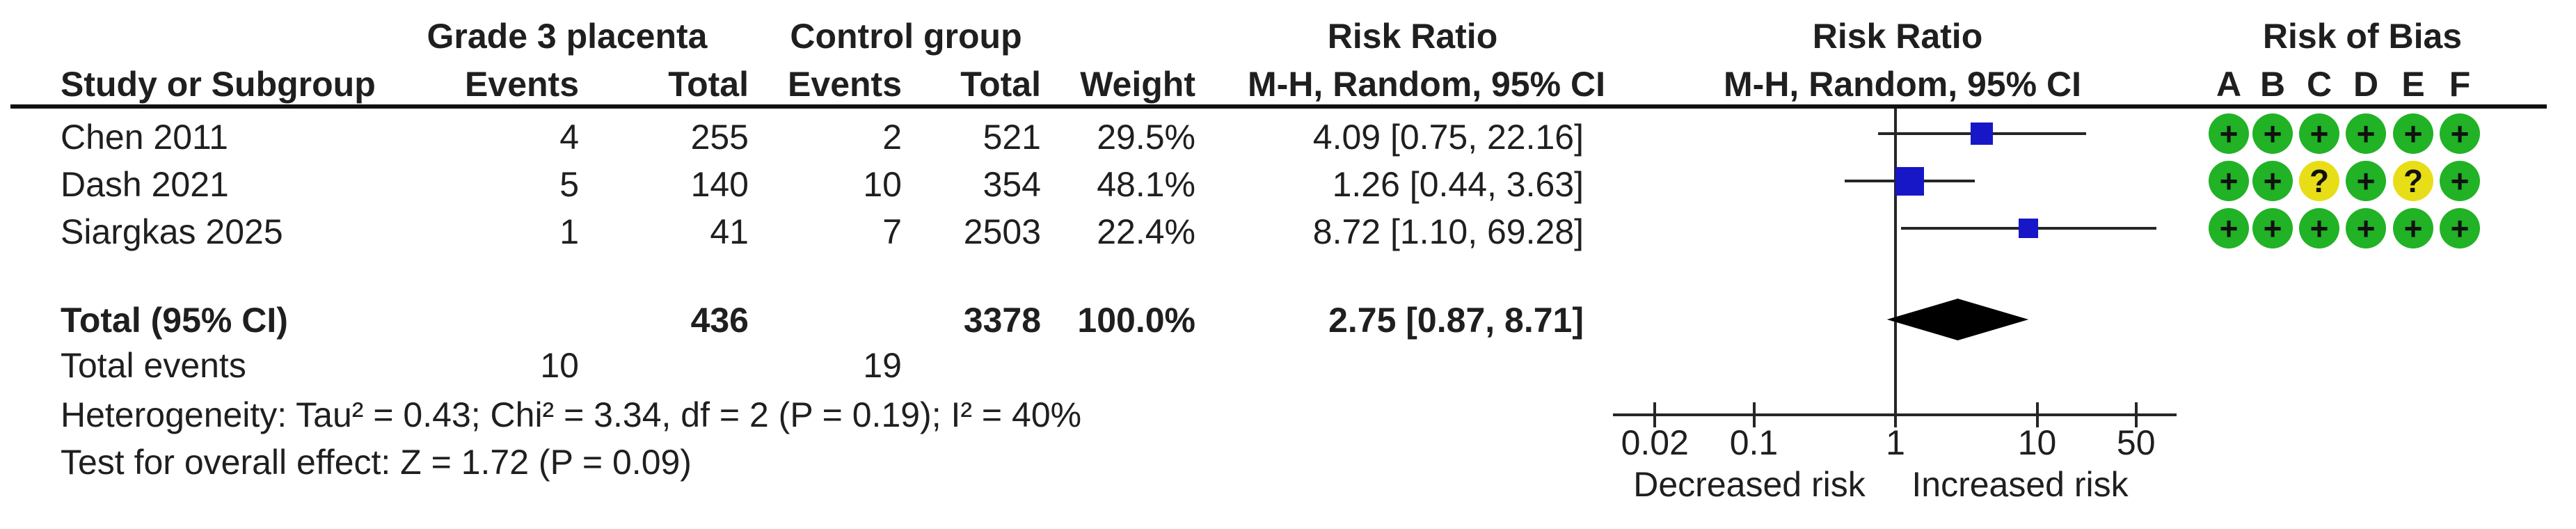  What do you see at coordinates (1754, 442) in the screenshot?
I see `axis-tick-label: 0.1` at bounding box center [1754, 442].